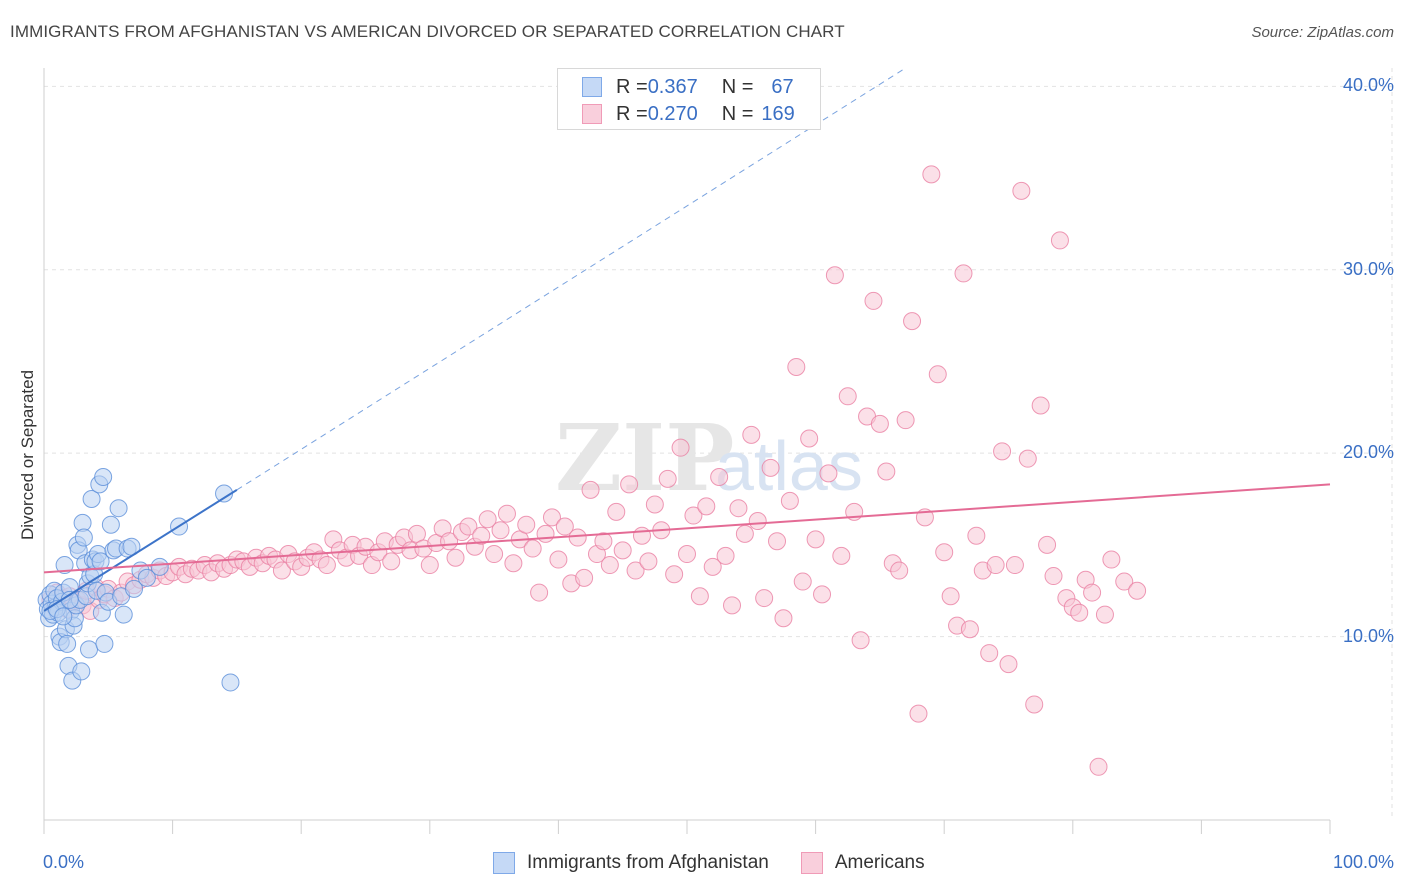 This screenshot has height=892, width=1406. What do you see at coordinates (1368, 268) in the screenshot?
I see `y-tick-label: 30.0%` at bounding box center [1368, 268].